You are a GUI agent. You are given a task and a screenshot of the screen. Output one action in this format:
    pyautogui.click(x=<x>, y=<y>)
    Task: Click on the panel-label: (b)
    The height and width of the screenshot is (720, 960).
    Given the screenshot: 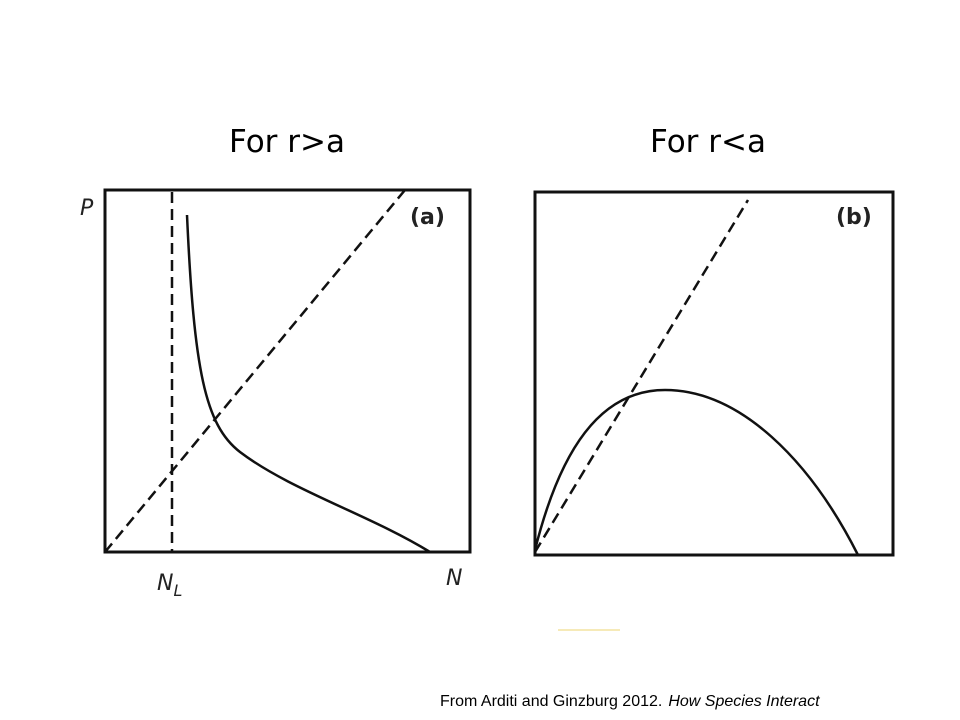 What is the action you would take?
    pyautogui.click(x=854, y=217)
    